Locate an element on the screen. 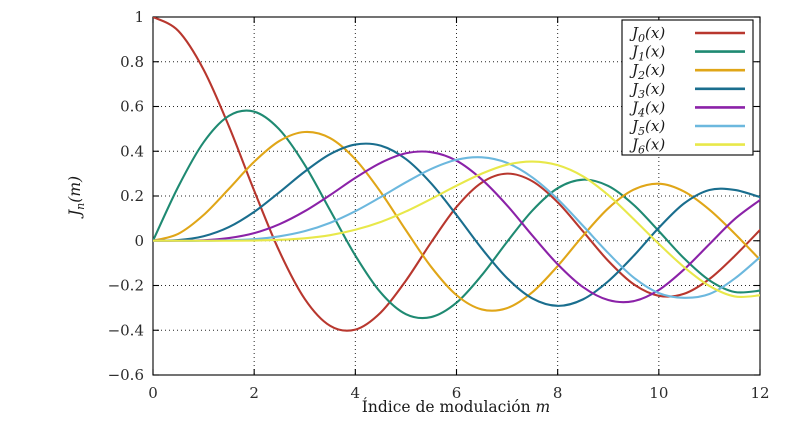 This screenshot has height=429, width=794. y-axis-title: Jn(m) is located at coordinates (76, 197).